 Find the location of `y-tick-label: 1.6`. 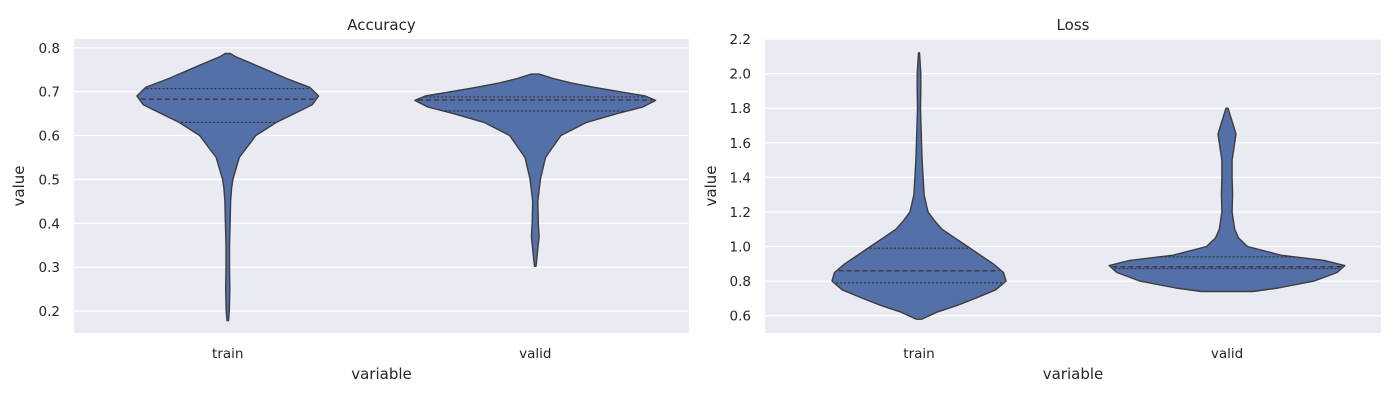

y-tick-label: 1.6 is located at coordinates (740, 144).